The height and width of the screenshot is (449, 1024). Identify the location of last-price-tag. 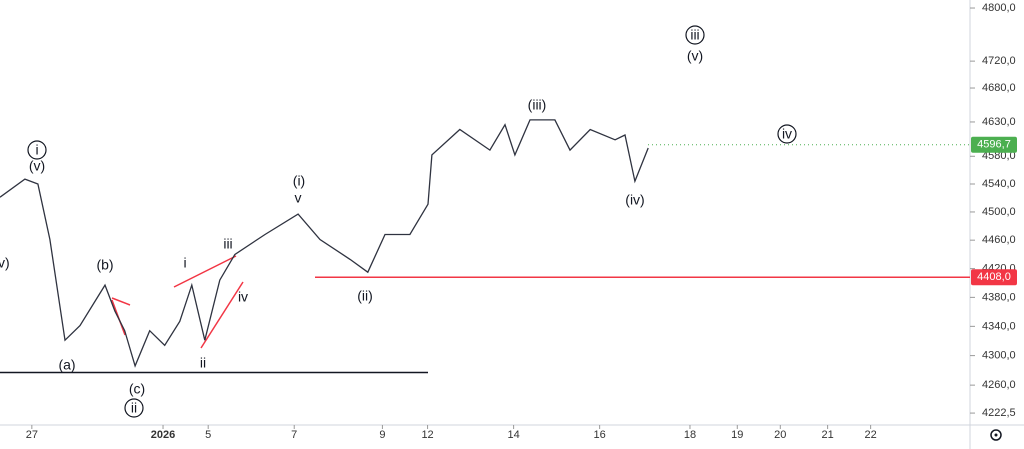
(994, 144).